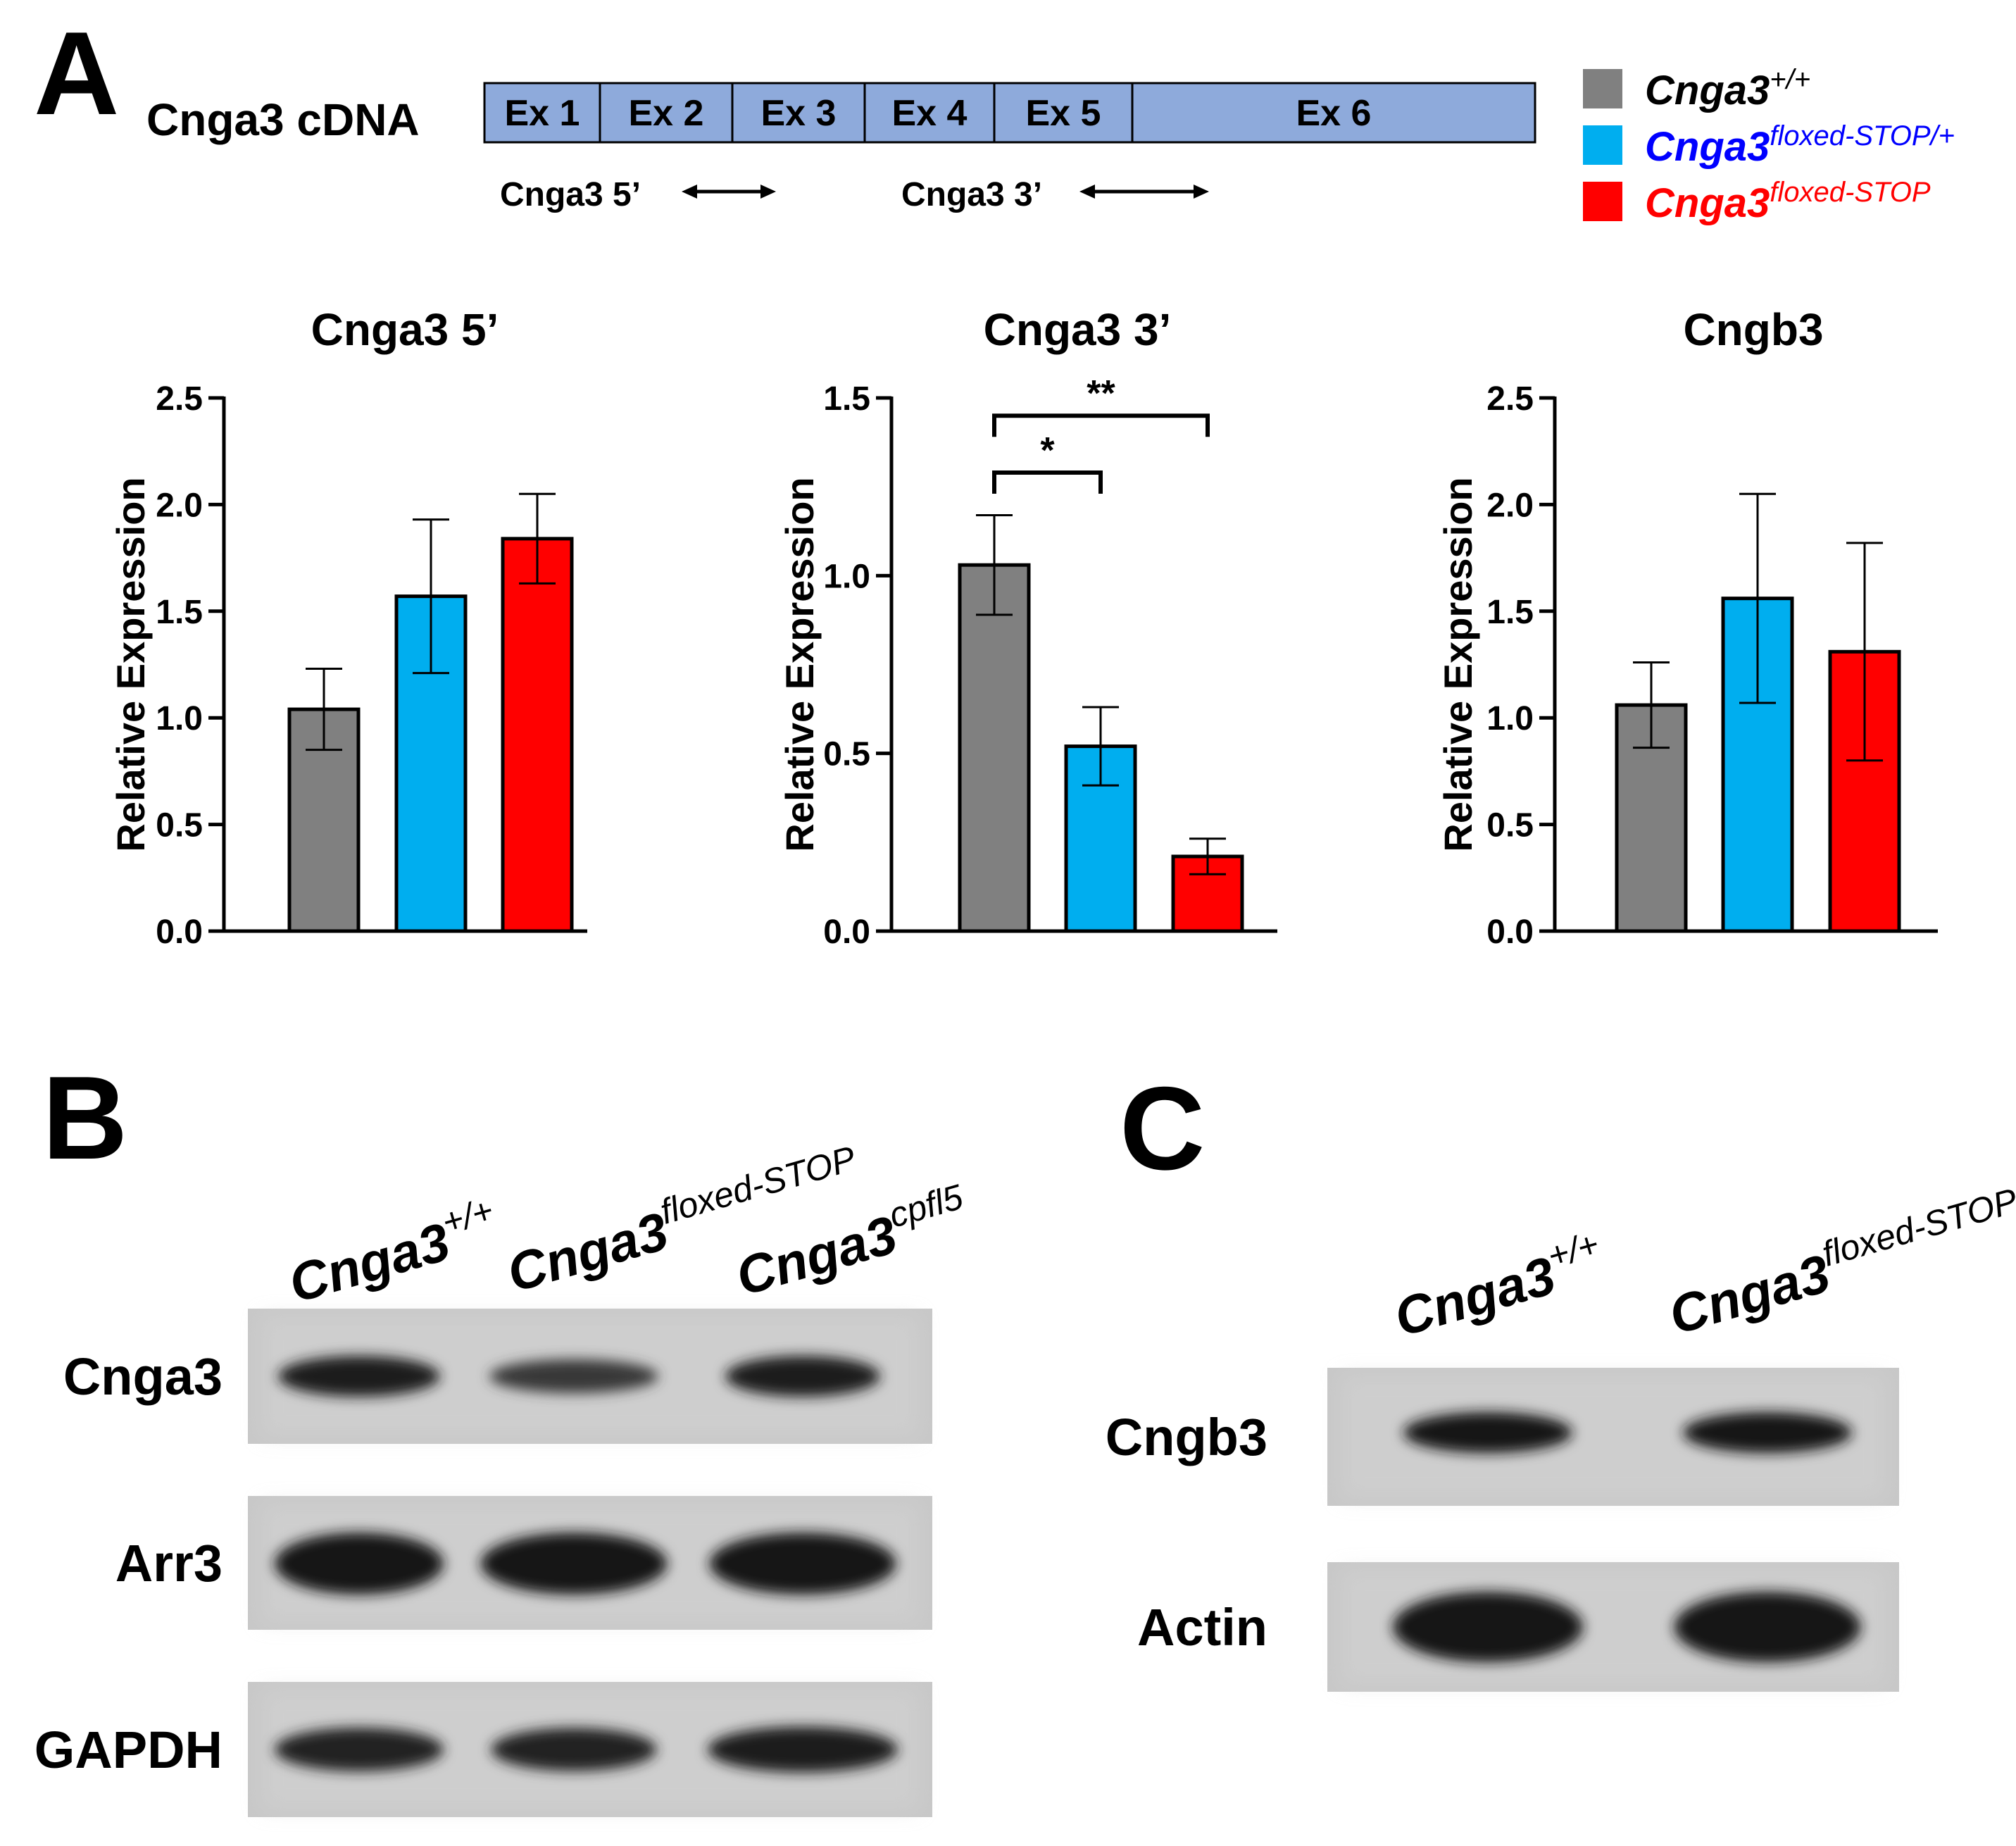  What do you see at coordinates (1728, 88) in the screenshot?
I see `legend-entry: Cnga3+/+` at bounding box center [1728, 88].